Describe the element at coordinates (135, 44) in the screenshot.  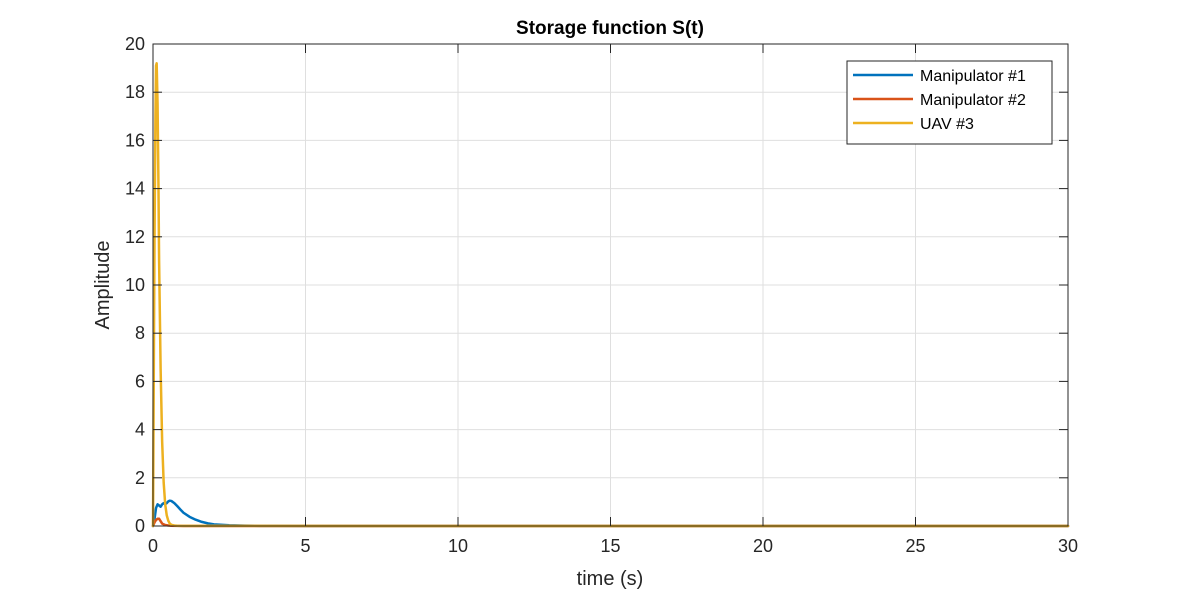
I see `y-tick-label: 20` at that location.